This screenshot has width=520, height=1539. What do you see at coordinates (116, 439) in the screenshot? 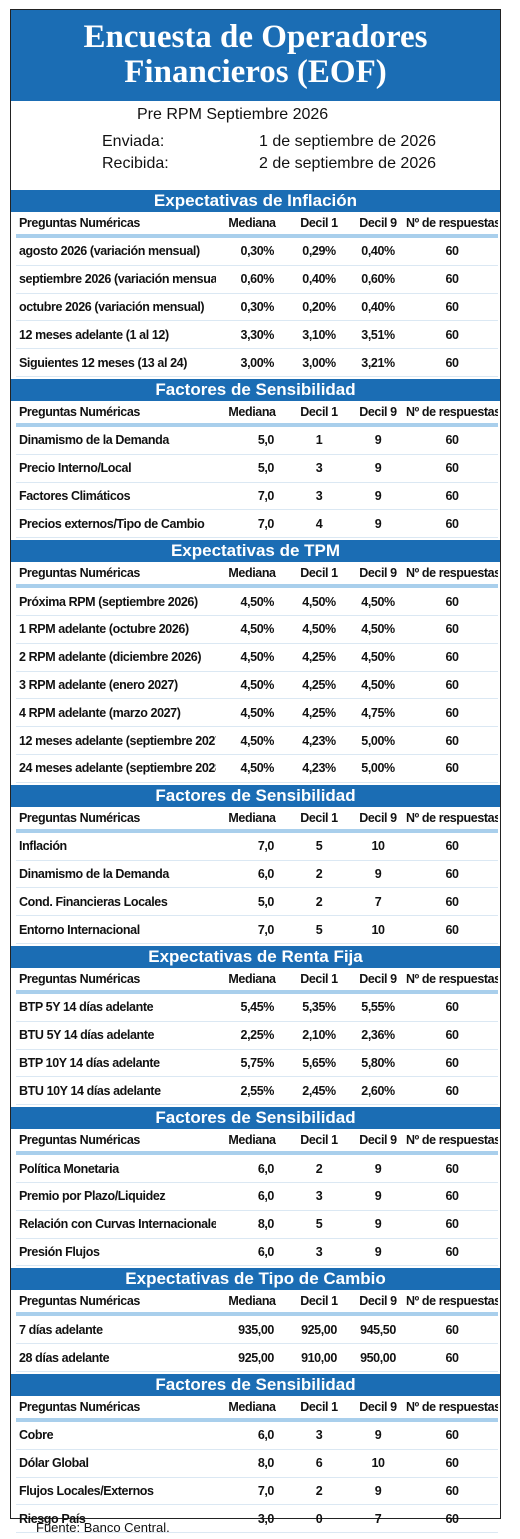
I see `cell: Dinamismo de la Demanda` at bounding box center [116, 439].